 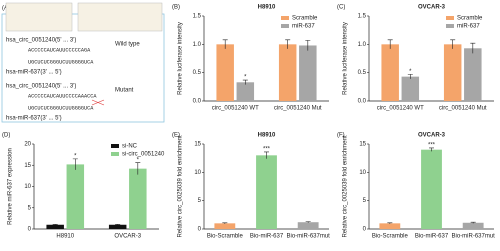 I want to click on legend-label: Scramble, so click(x=470, y=19).